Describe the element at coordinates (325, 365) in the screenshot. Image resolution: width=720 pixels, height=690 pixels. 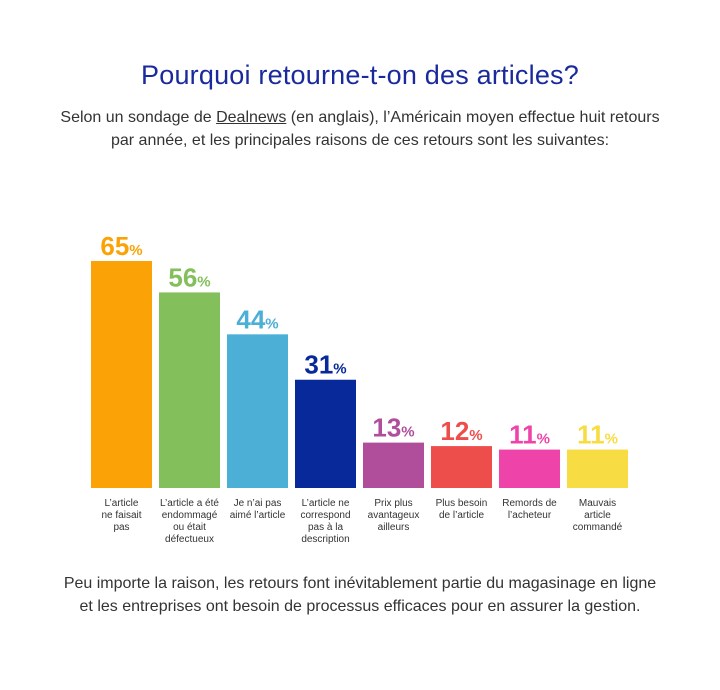
I see `value-label-4: 31%` at that location.